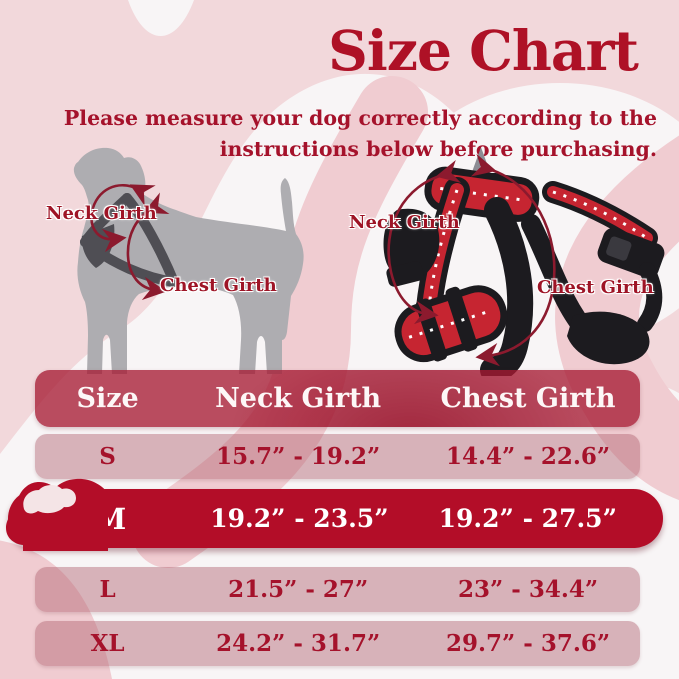  What do you see at coordinates (528, 643) in the screenshot?
I see `chest-girth-value: 29.7” - 37.6”` at bounding box center [528, 643].